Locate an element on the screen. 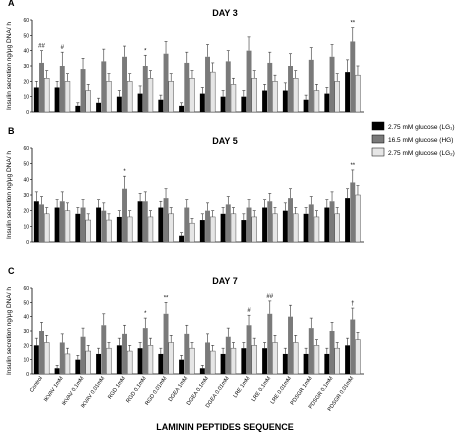 Image resolution: width=474 pixels, height=437 pixels. panel-letter: A is located at coordinates (11, 4).